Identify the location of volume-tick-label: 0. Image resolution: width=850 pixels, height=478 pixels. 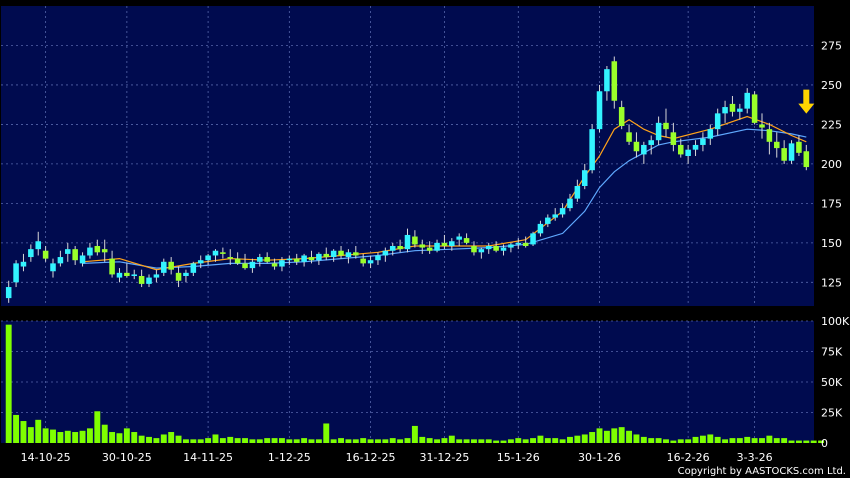
(824, 443).